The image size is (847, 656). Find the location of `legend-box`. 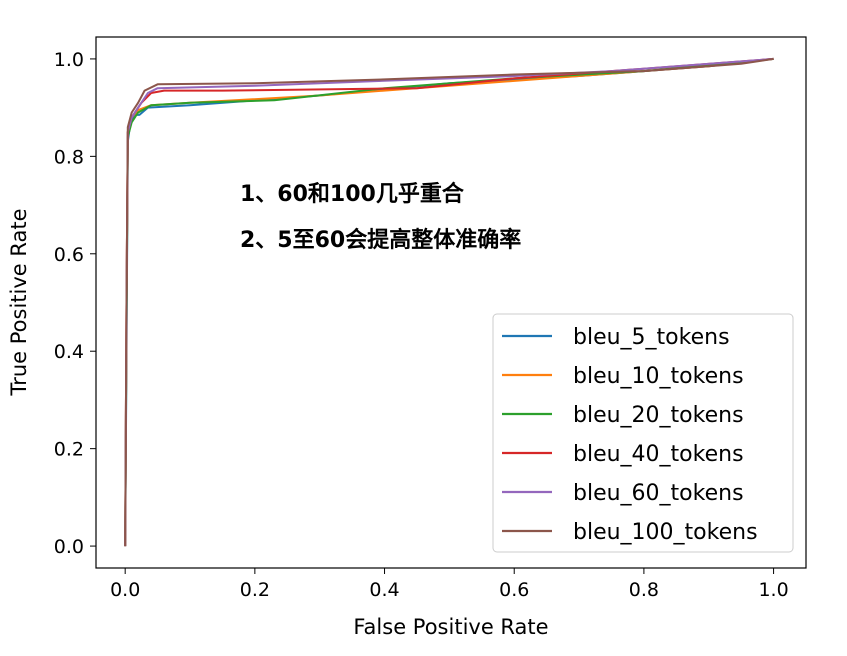

legend-box is located at coordinates (643, 433).